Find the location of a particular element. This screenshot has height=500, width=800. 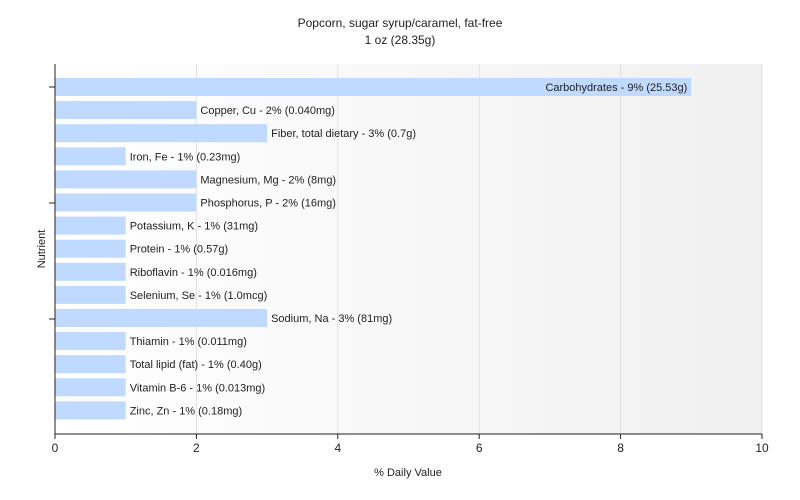

x-tick-label: 10 is located at coordinates (762, 448).